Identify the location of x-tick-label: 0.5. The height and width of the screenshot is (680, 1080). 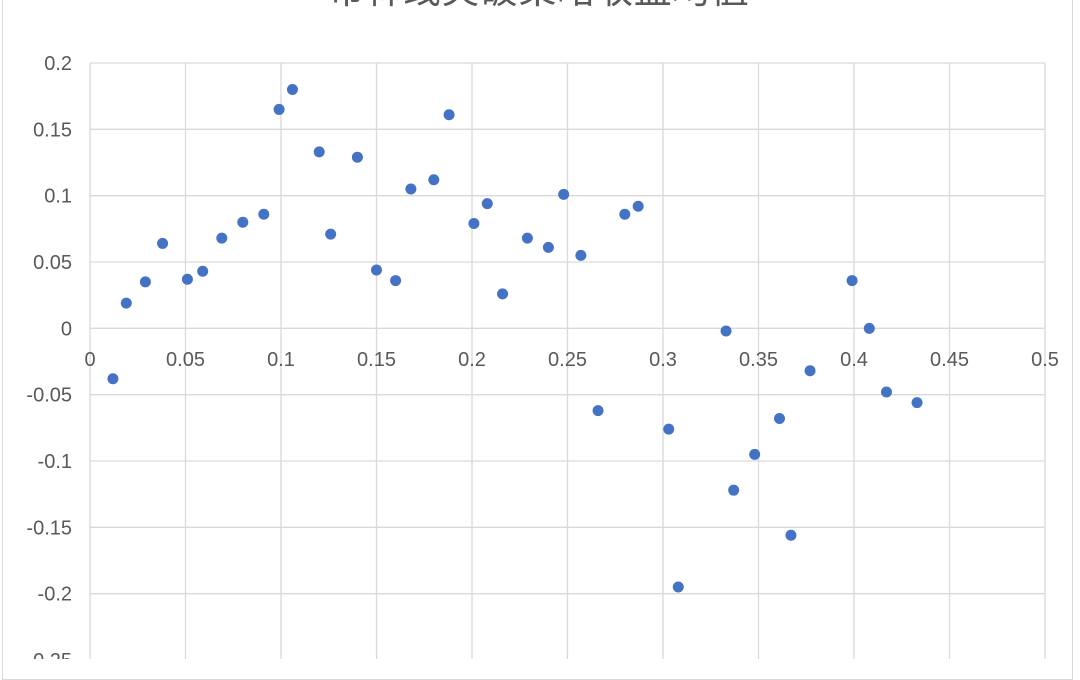
(1045, 360).